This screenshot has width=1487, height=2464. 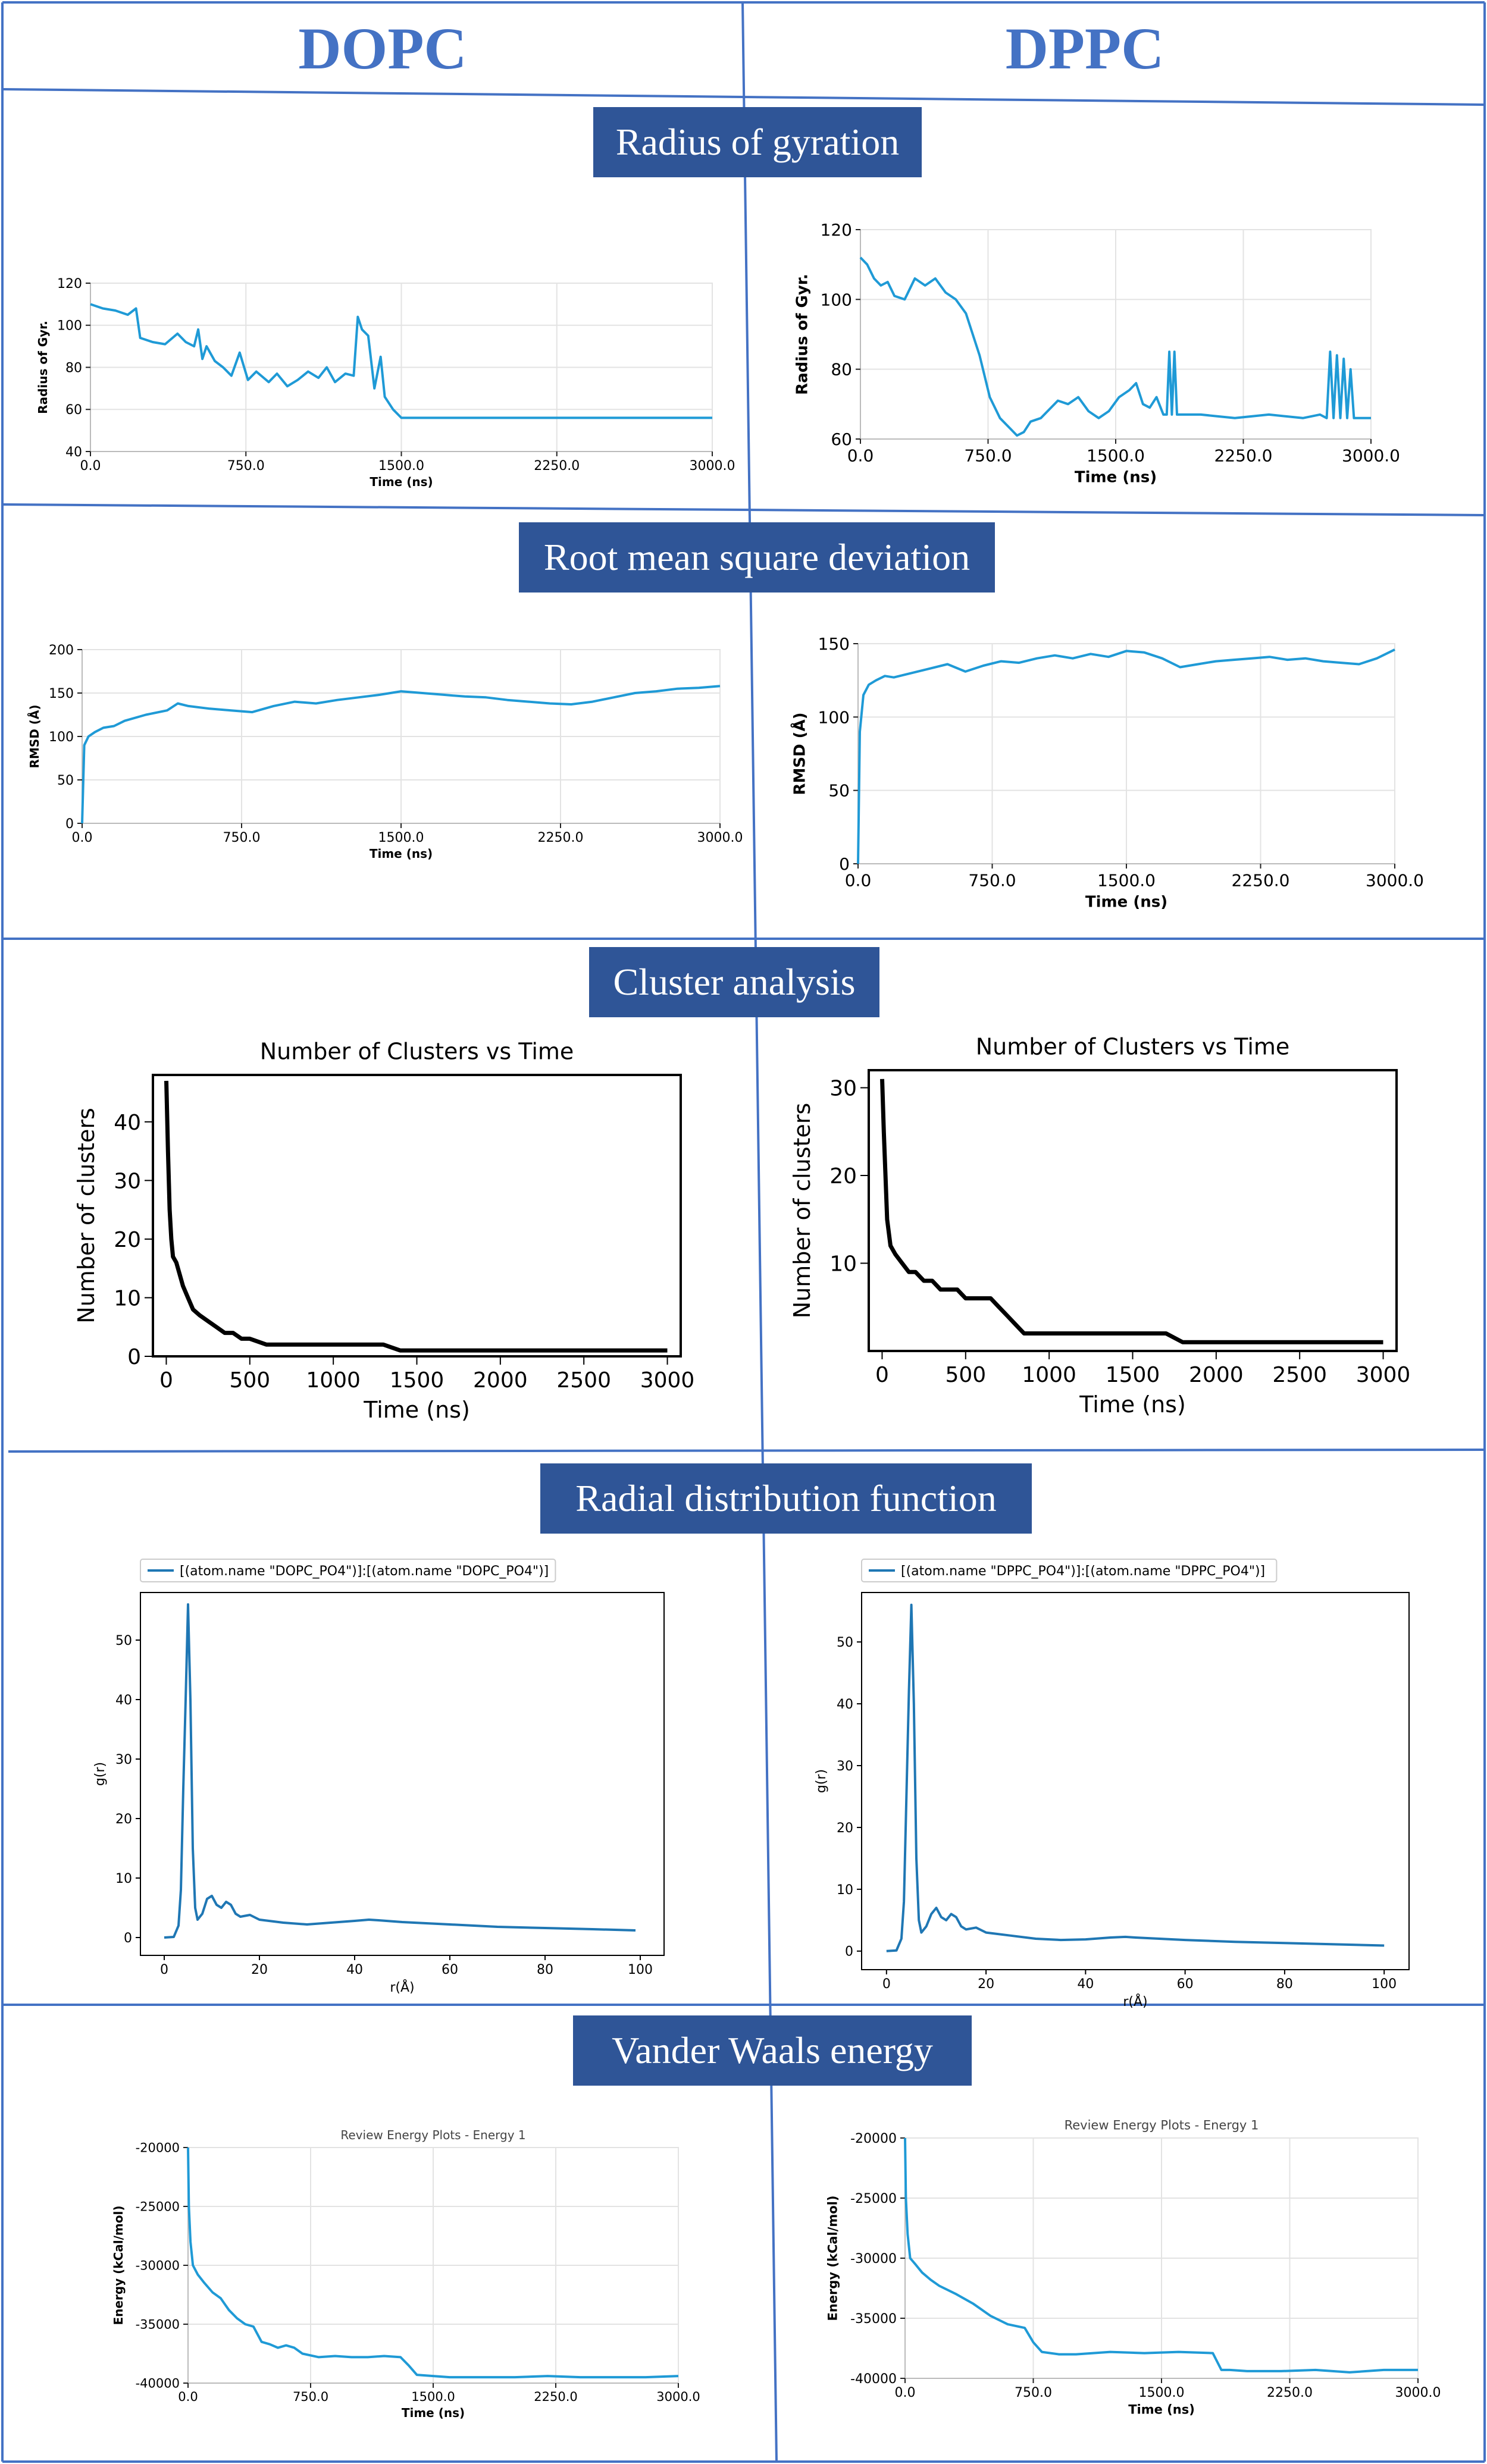 I want to click on x-tick-label: 20, so click(x=259, y=1970).